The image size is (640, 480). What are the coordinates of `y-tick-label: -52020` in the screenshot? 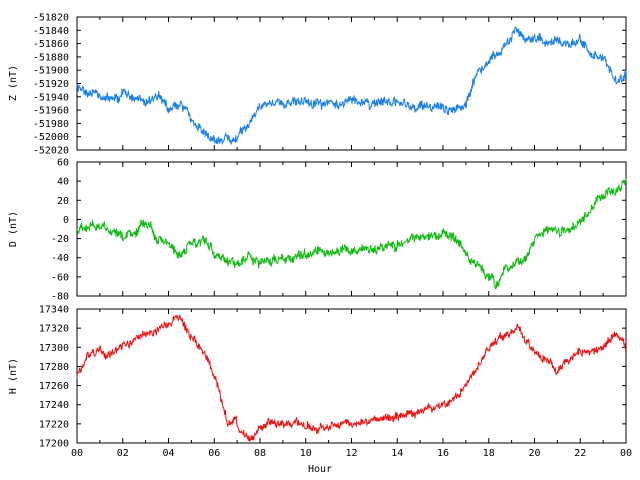 It's located at (51, 151).